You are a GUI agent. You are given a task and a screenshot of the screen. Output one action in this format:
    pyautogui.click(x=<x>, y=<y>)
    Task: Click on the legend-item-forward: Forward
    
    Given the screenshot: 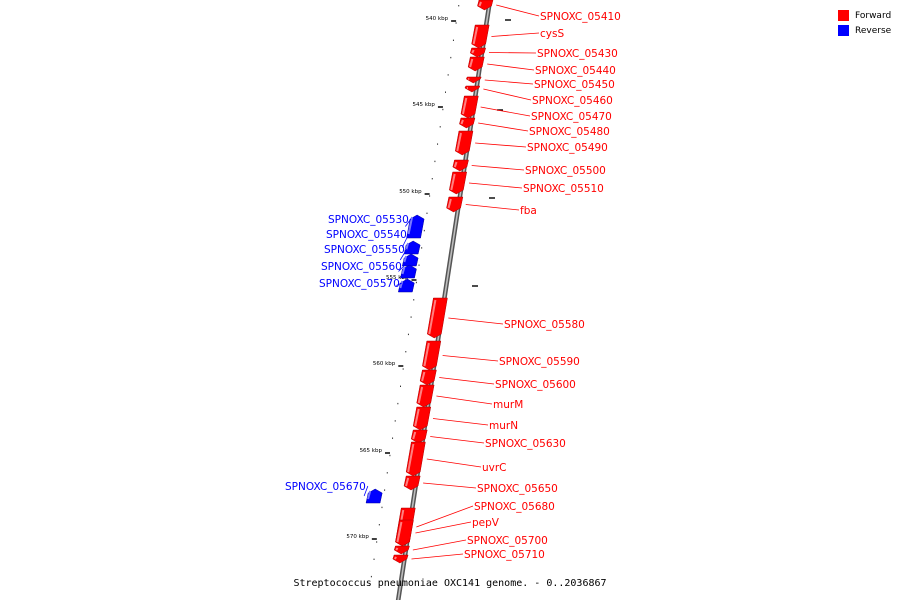 What is the action you would take?
    pyautogui.click(x=864, y=15)
    